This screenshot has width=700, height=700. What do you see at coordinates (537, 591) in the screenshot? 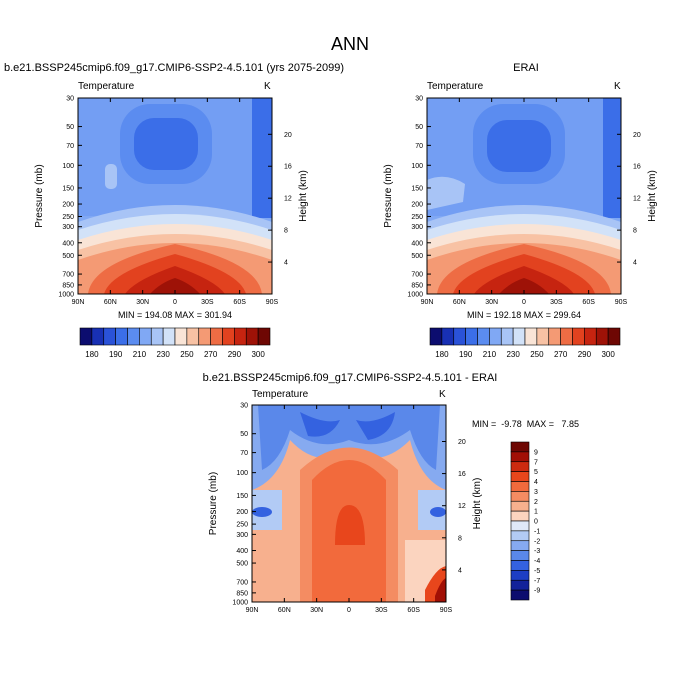
I see `colorbar-label: -9` at bounding box center [537, 591].